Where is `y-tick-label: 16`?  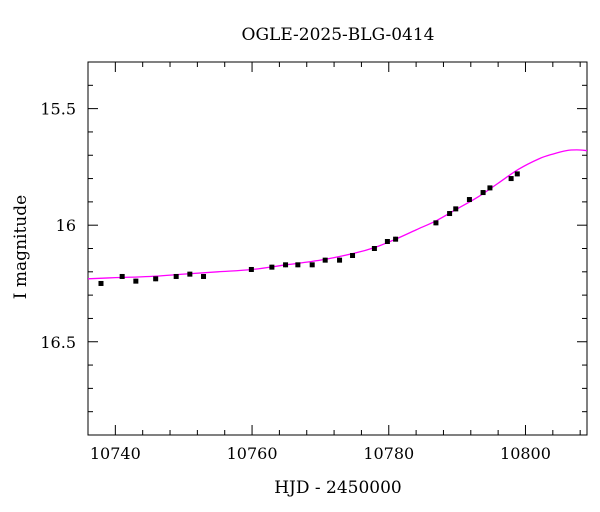
y-tick-label: 16 is located at coordinates (66, 225).